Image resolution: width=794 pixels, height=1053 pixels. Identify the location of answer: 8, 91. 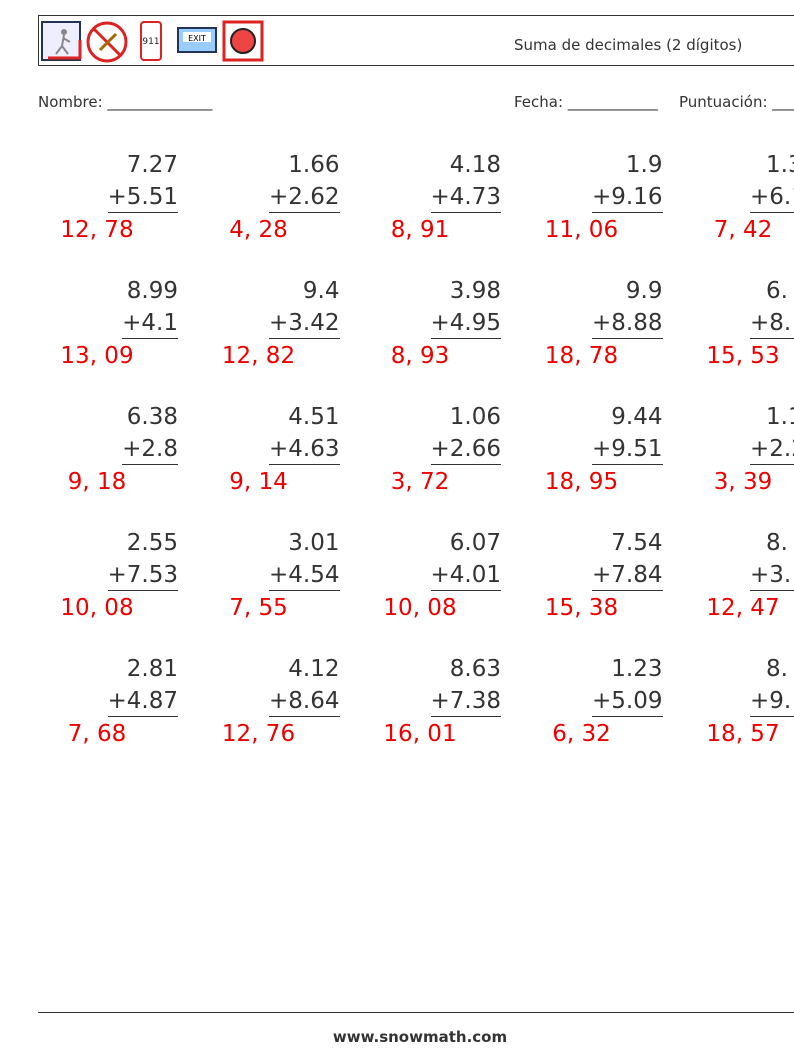
(420, 230).